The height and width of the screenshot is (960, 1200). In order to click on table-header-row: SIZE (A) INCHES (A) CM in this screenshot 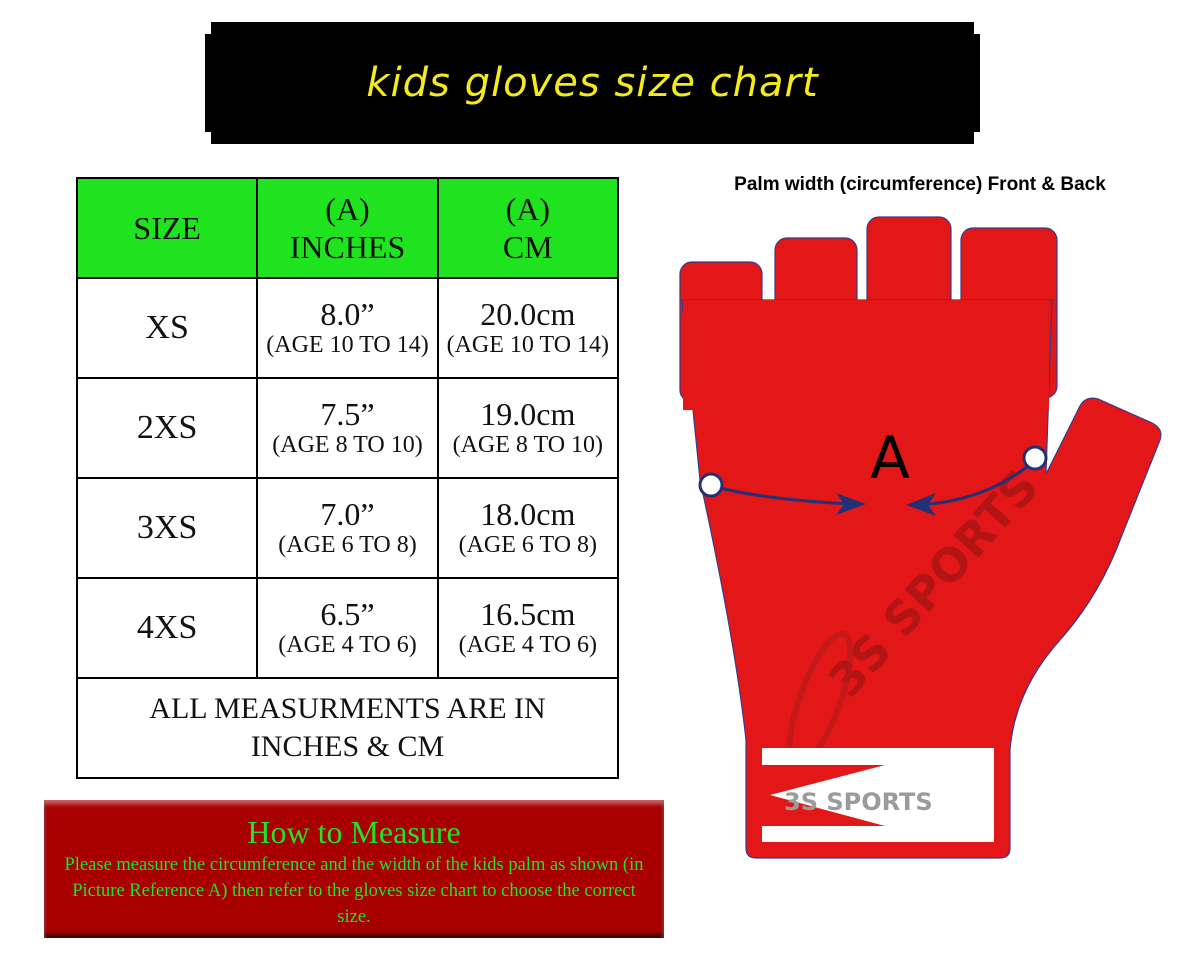, I will do `click(347, 228)`.